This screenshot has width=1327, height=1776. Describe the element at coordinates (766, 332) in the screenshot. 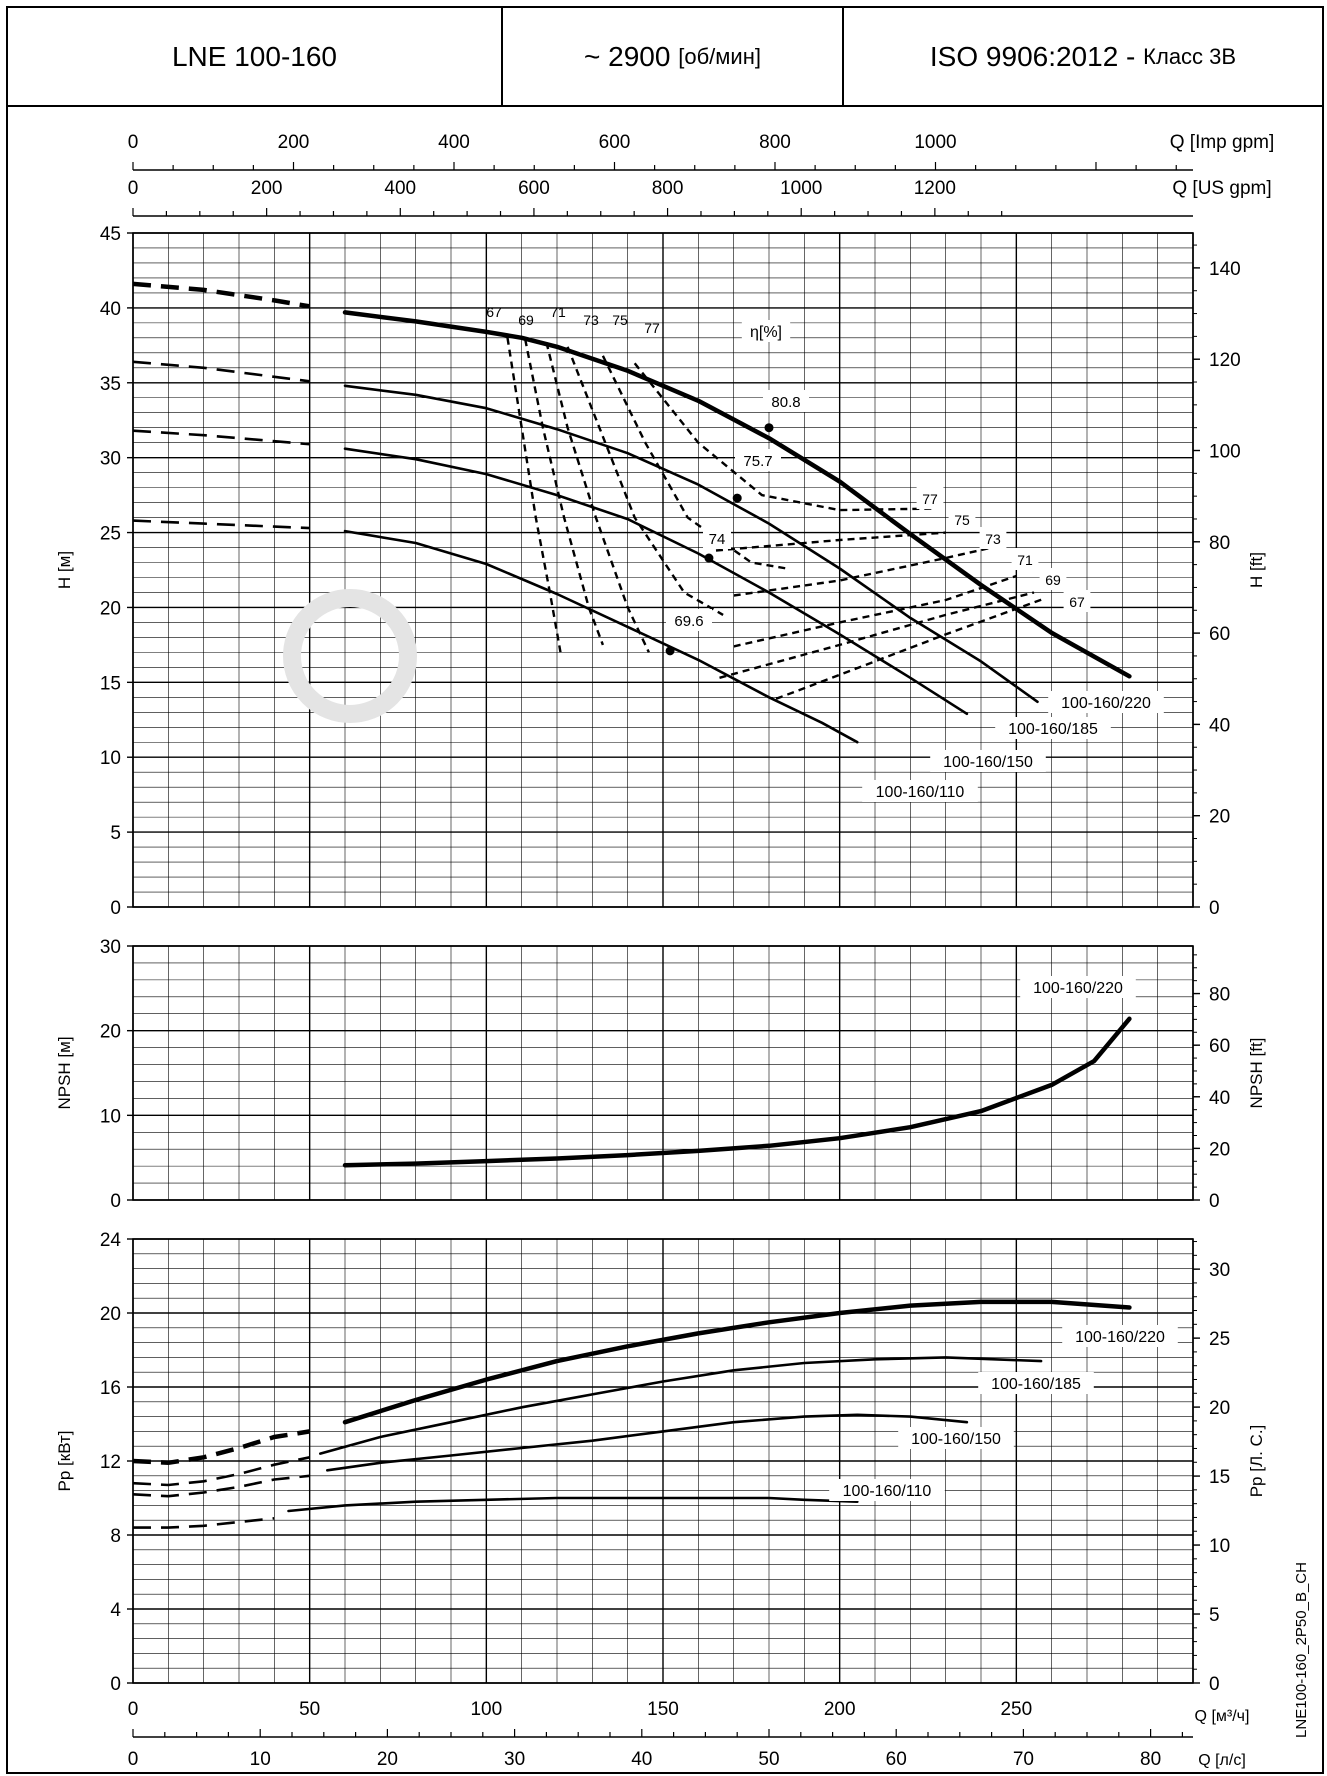

I see `efficiency-title: η[%]` at that location.